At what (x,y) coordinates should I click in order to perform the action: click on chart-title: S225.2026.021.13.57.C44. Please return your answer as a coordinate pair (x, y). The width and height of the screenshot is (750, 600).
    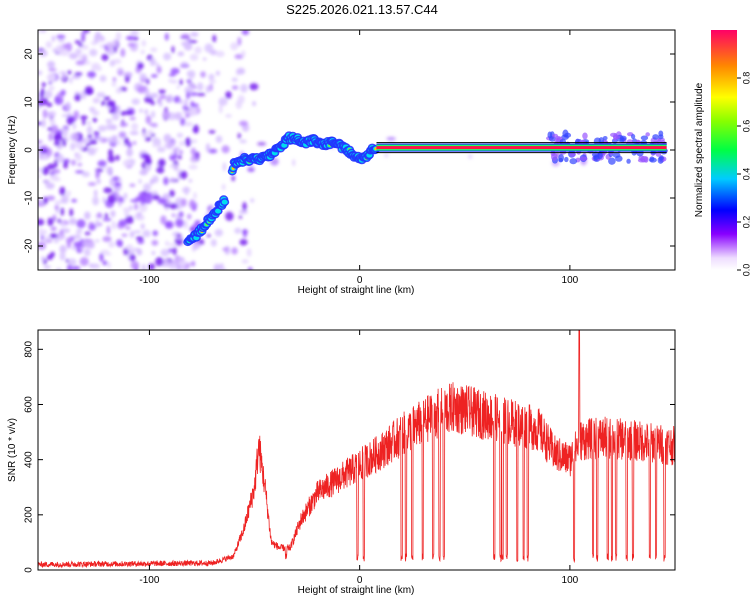
    Looking at the image, I should click on (362, 9).